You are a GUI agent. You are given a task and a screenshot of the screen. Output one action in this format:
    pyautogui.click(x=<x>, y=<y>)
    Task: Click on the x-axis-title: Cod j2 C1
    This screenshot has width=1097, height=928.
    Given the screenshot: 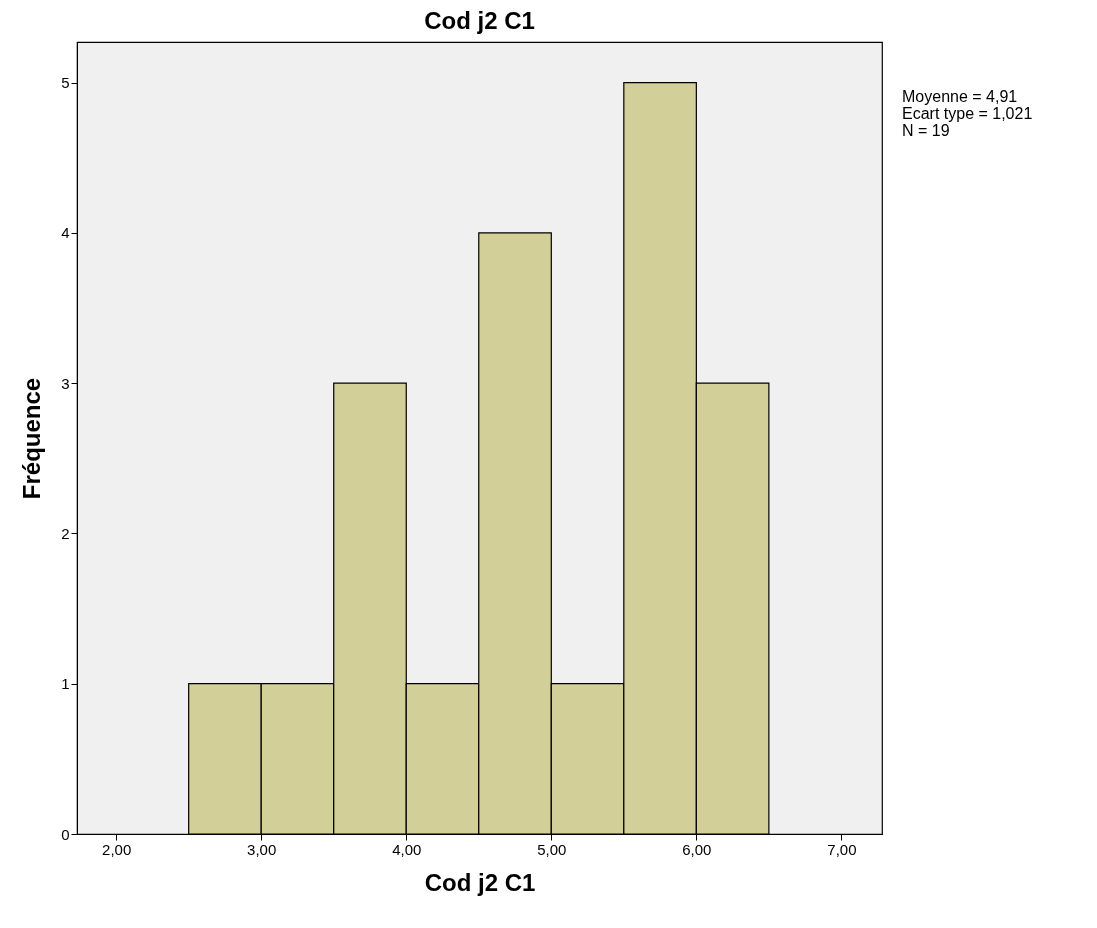 What is the action you would take?
    pyautogui.click(x=480, y=882)
    